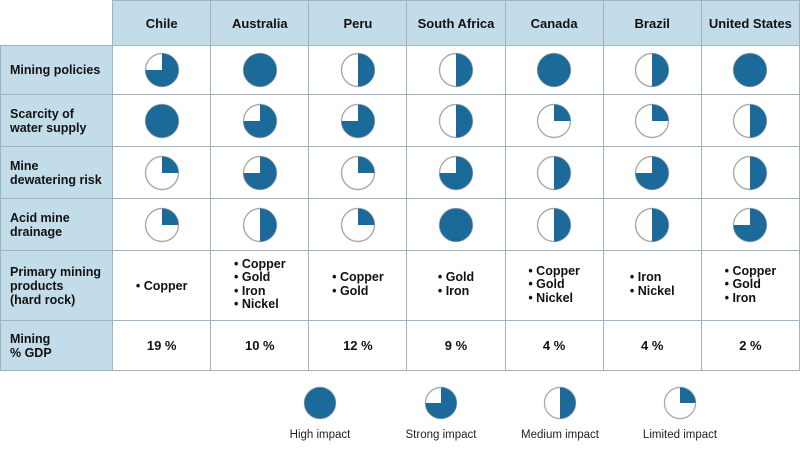 Image resolution: width=800 pixels, height=450 pixels. I want to click on row-label-line: water supply, so click(48, 127).